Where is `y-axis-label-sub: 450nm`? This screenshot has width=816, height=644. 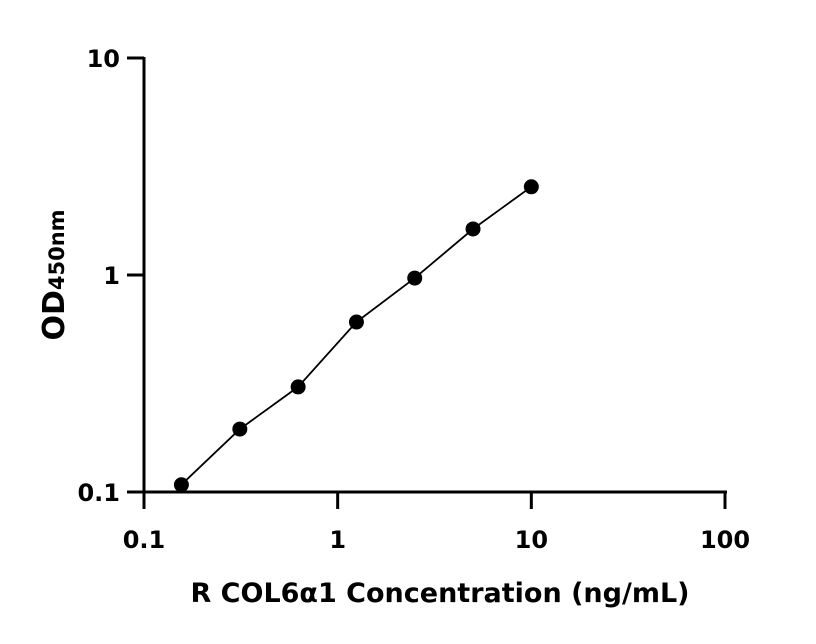 y-axis-label-sub: 450nm is located at coordinates (57, 249).